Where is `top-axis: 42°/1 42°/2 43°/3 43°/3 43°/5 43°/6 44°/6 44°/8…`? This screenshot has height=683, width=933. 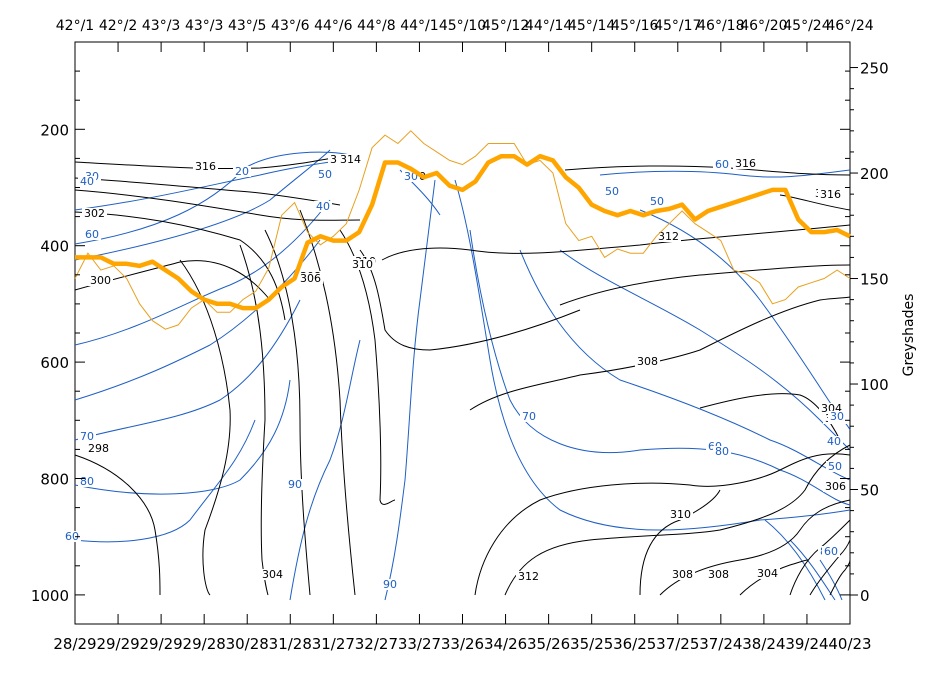
top-axis: 42°/1 42°/2 43°/3 43°/3 43°/5 43°/6 44°/6 44°/8… is located at coordinates (465, 35).